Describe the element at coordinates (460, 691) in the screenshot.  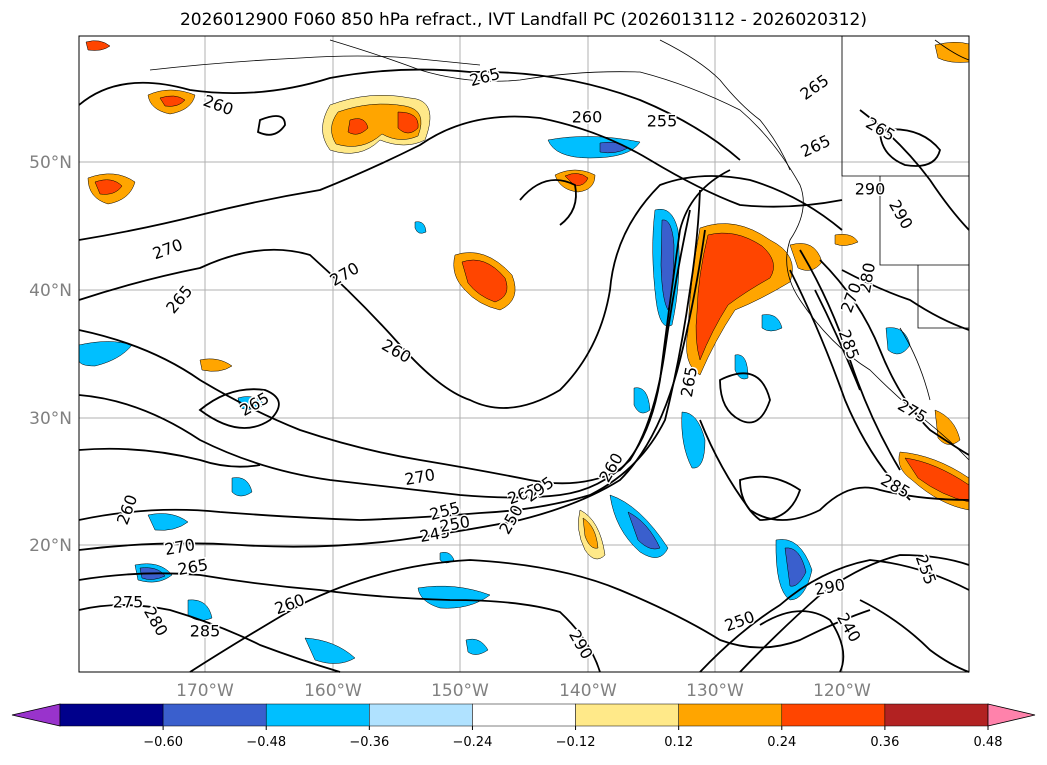
I see `lon-label: 150°W` at that location.